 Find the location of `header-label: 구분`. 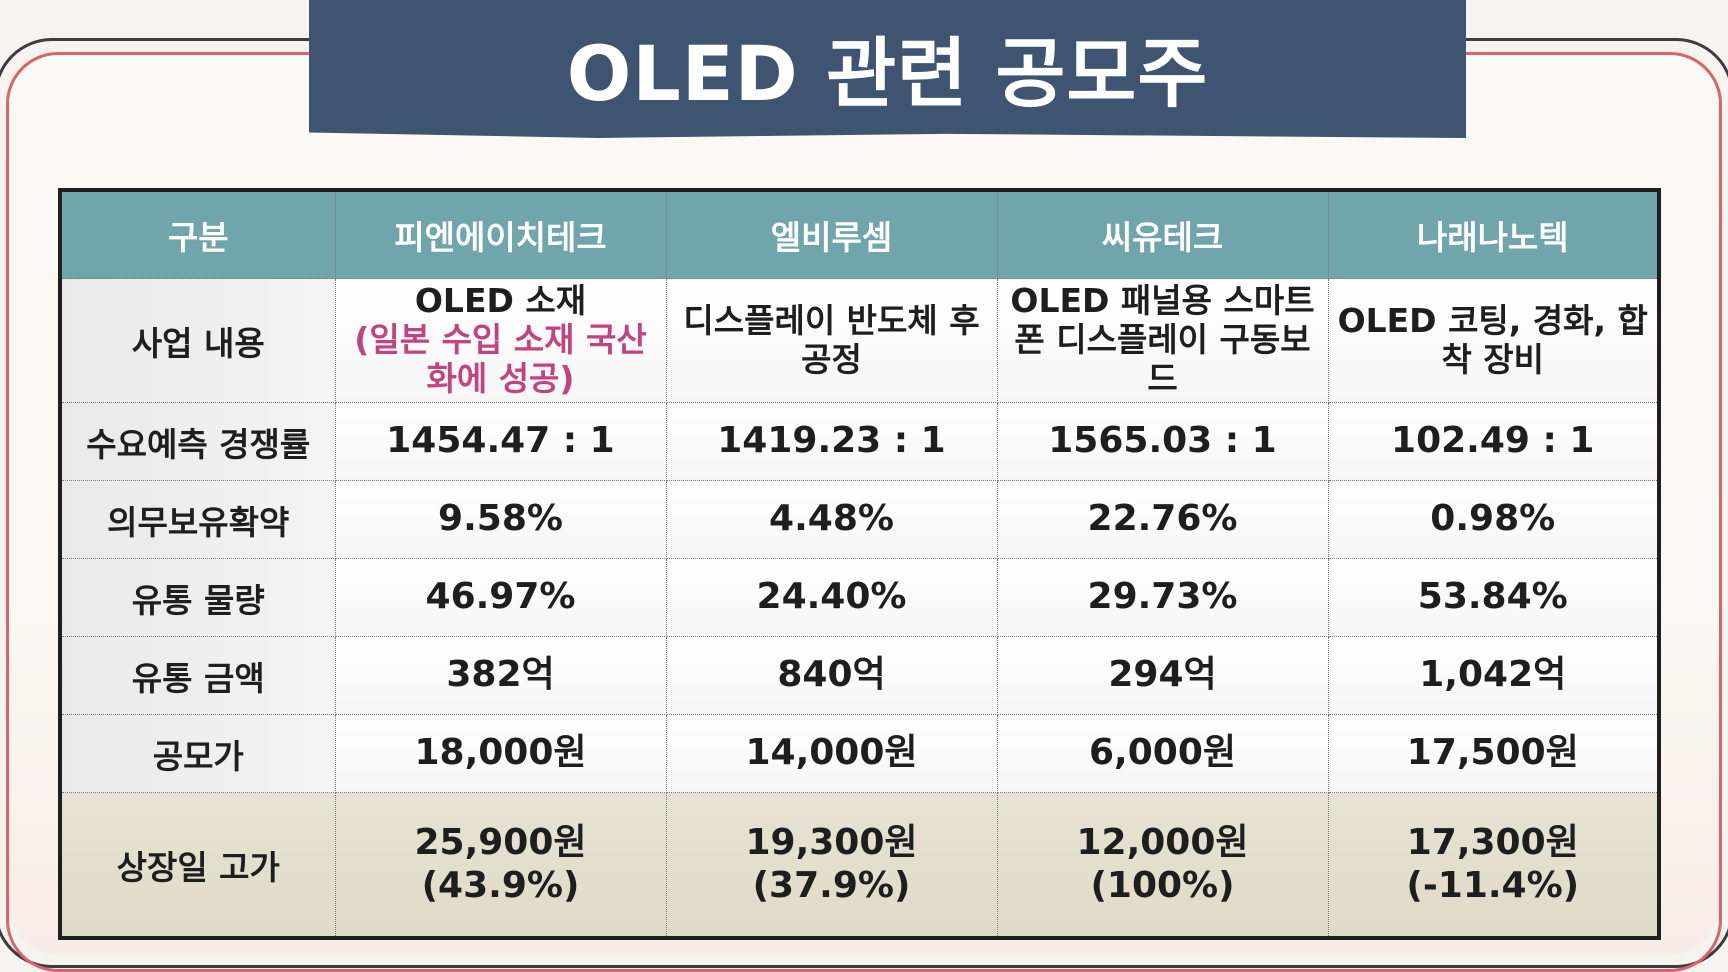

header-label: 구분 is located at coordinates (197, 234).